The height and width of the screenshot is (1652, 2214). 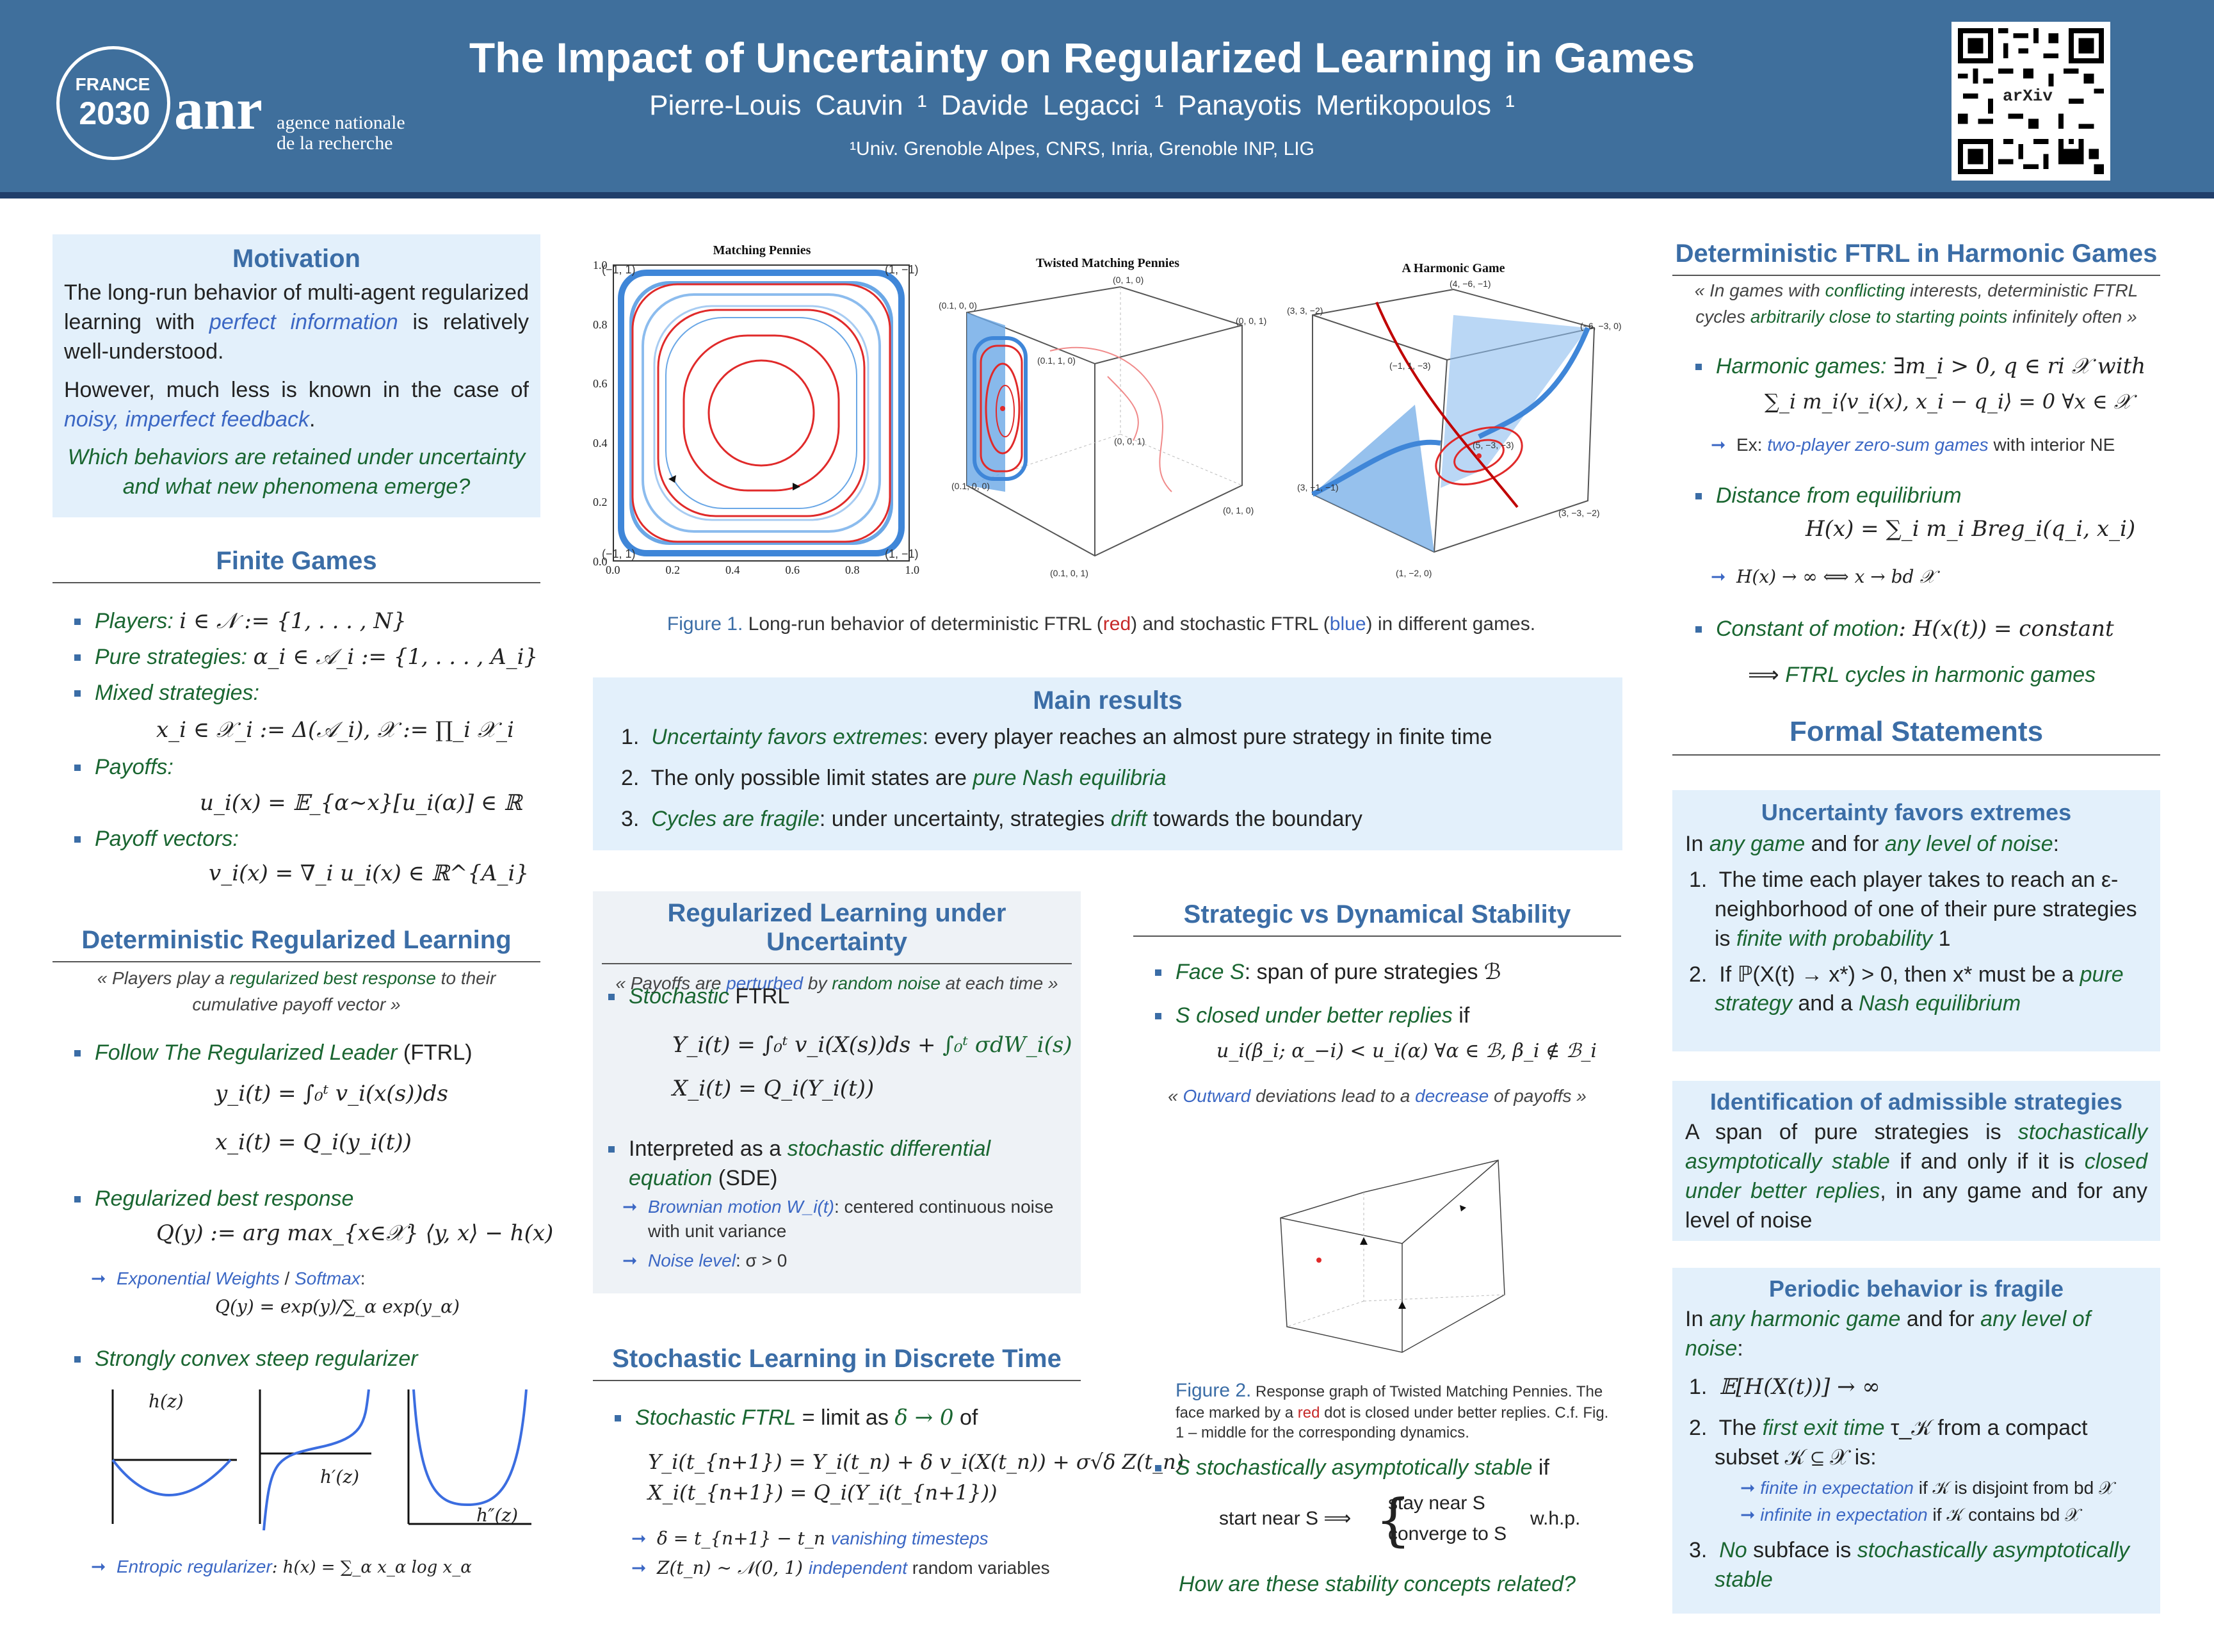 I want to click on ftrl-eq-2: x_i(t) = Q_i(y_i(t)), so click(x=313, y=1142).